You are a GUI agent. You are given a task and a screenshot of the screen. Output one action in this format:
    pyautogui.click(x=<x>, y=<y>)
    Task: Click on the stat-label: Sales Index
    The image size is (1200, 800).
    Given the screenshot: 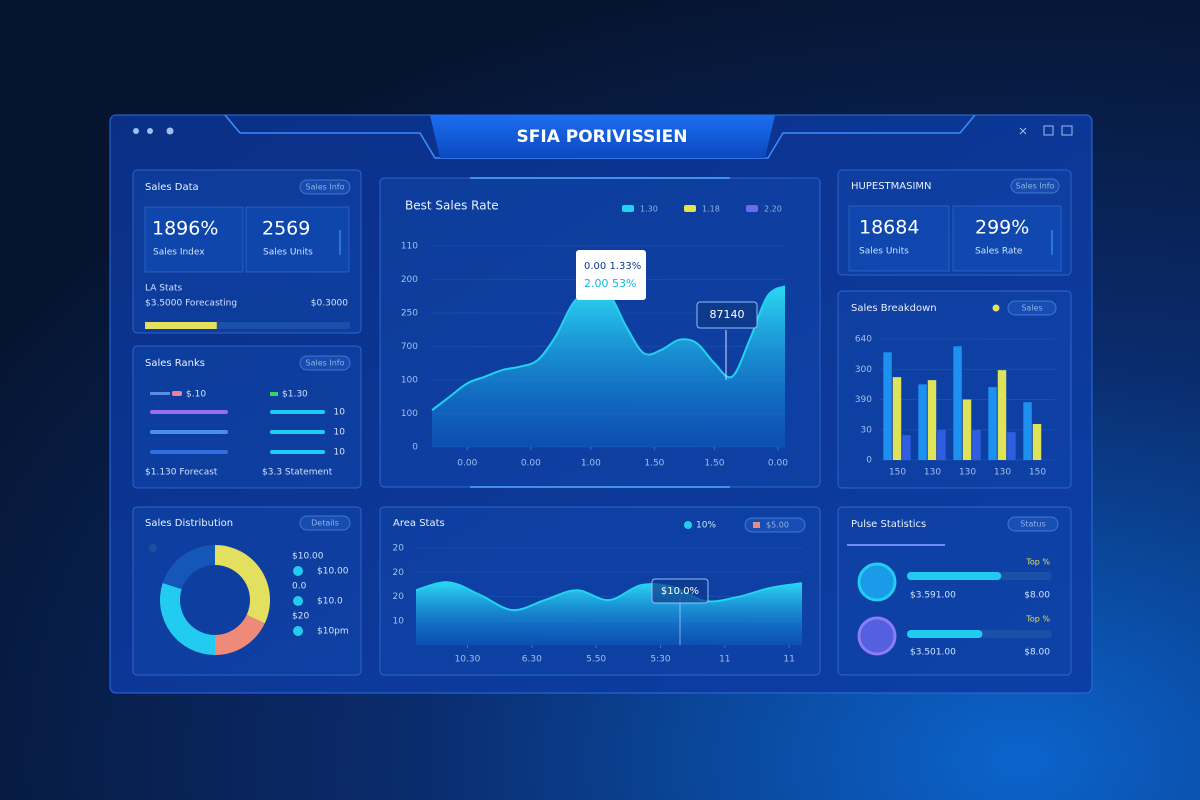 What is the action you would take?
    pyautogui.click(x=179, y=253)
    